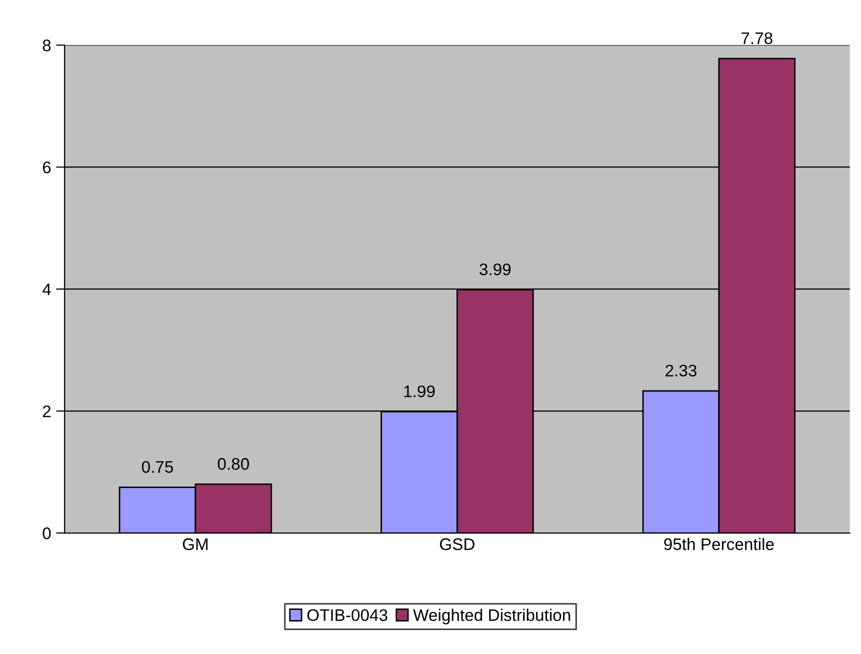 The image size is (861, 654). I want to click on y-tick-label: 6, so click(46, 168).